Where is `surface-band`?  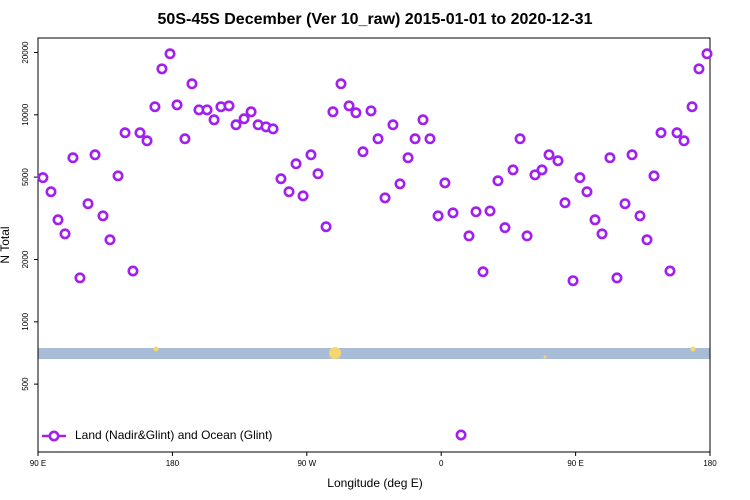 surface-band is located at coordinates (374, 352).